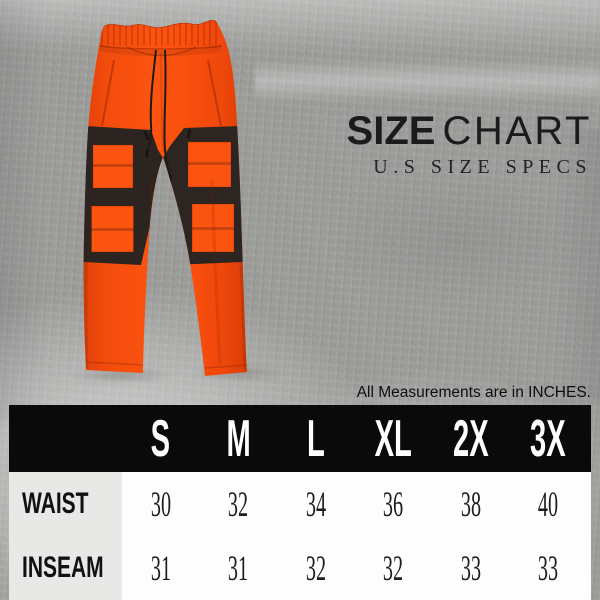 This screenshot has height=600, width=600. What do you see at coordinates (473, 392) in the screenshot?
I see `units-note: All Measurements are in INCHES.` at bounding box center [473, 392].